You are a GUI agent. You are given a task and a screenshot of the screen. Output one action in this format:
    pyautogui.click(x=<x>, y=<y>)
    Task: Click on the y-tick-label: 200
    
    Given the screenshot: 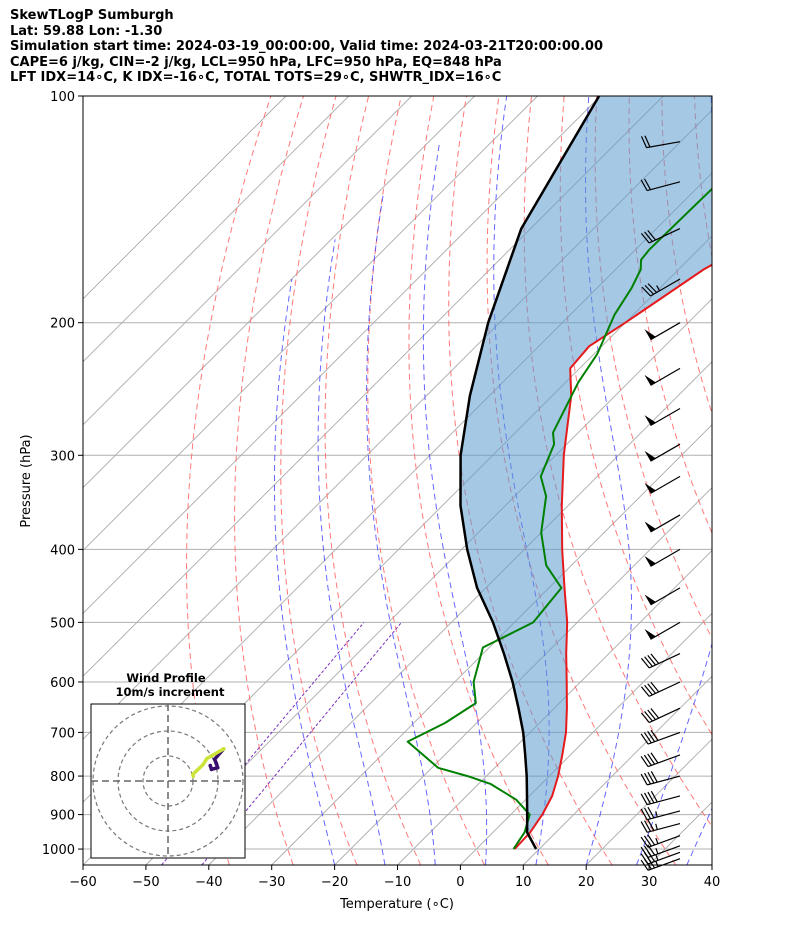 What is the action you would take?
    pyautogui.click(x=62, y=324)
    